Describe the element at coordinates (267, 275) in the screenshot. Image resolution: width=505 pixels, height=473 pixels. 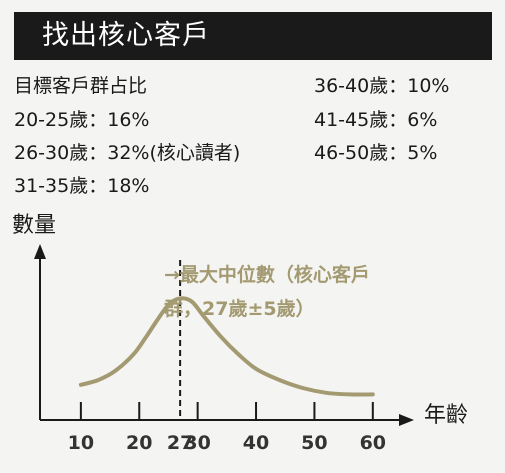
I see `median-annotation-line-1: →最大中位數（核心客戶` at that location.